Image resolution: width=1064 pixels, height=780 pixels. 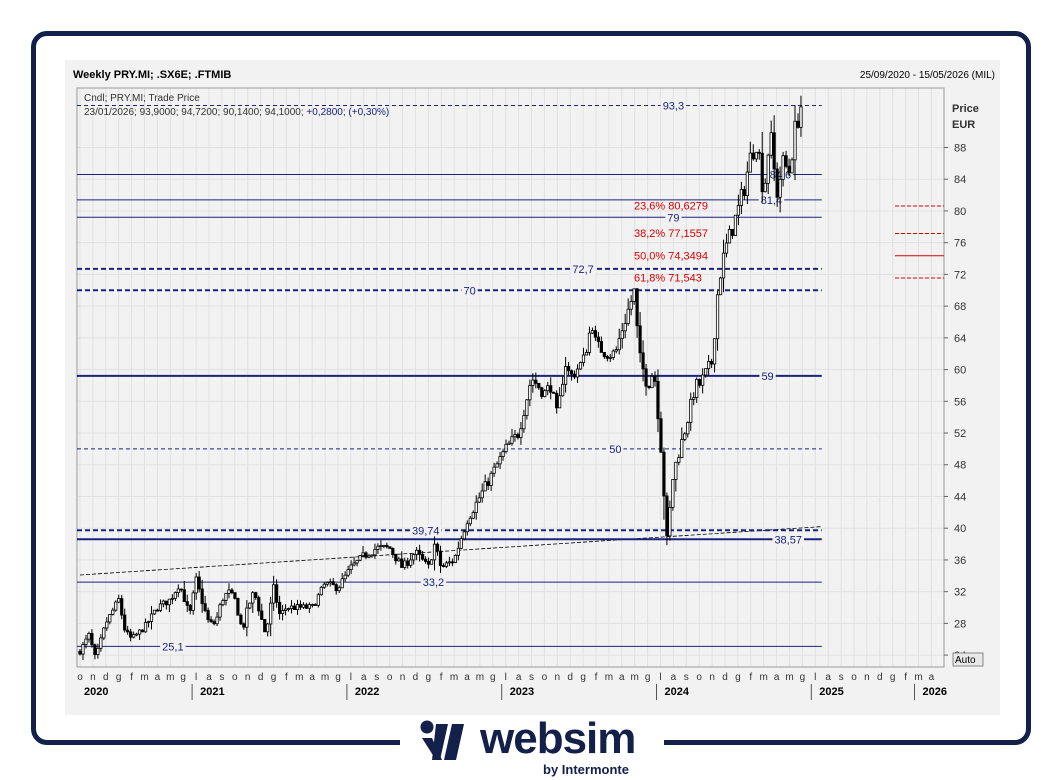 I want to click on year-label: 2022, so click(x=367, y=692).